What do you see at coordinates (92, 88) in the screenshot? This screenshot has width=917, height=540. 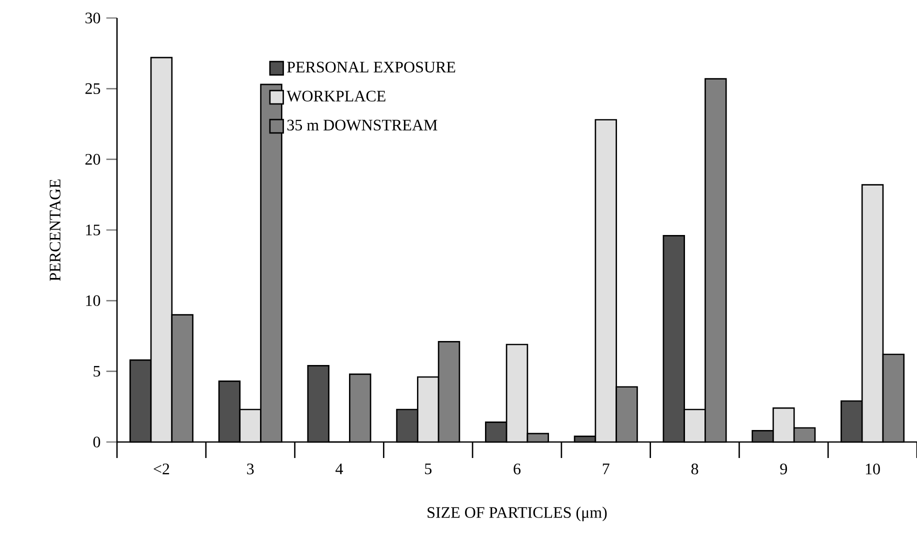 I see `y-tick-label: 25` at bounding box center [92, 88].